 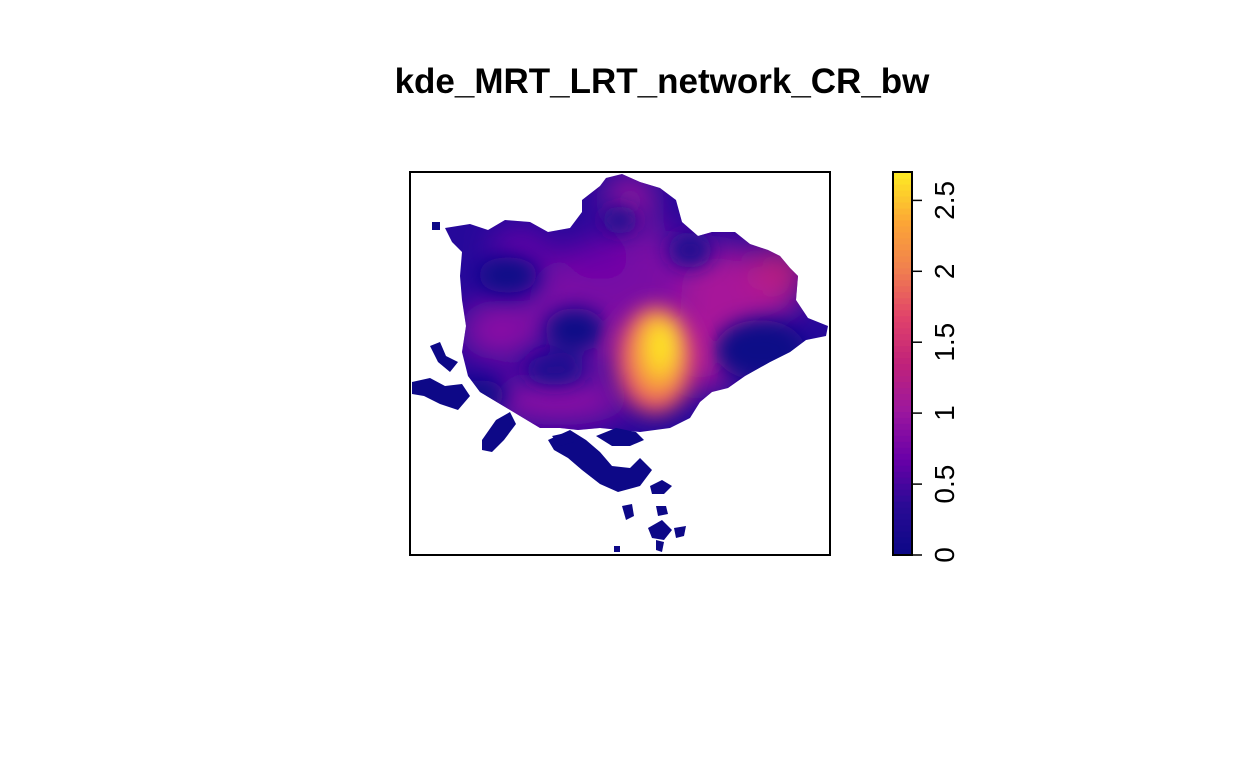 I want to click on island-fragments, so click(x=549, y=387).